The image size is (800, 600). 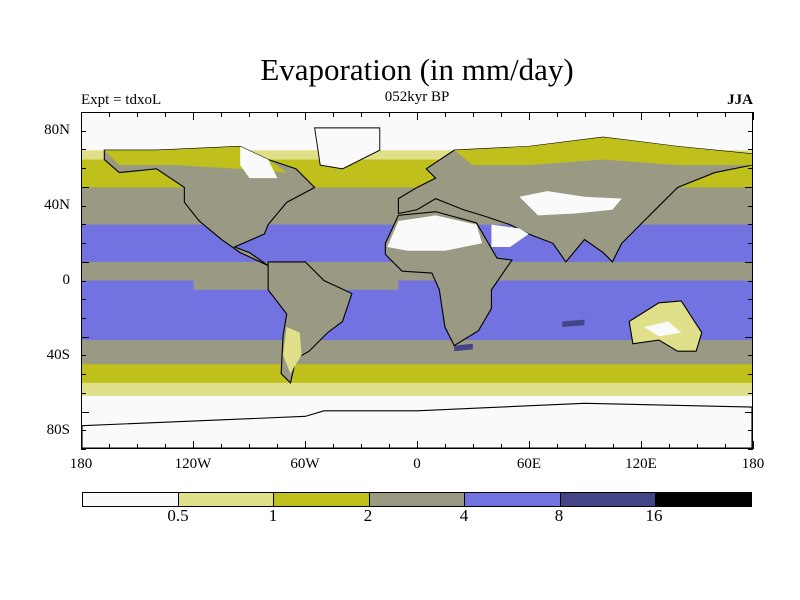 I want to click on colorbar, so click(x=417, y=499).